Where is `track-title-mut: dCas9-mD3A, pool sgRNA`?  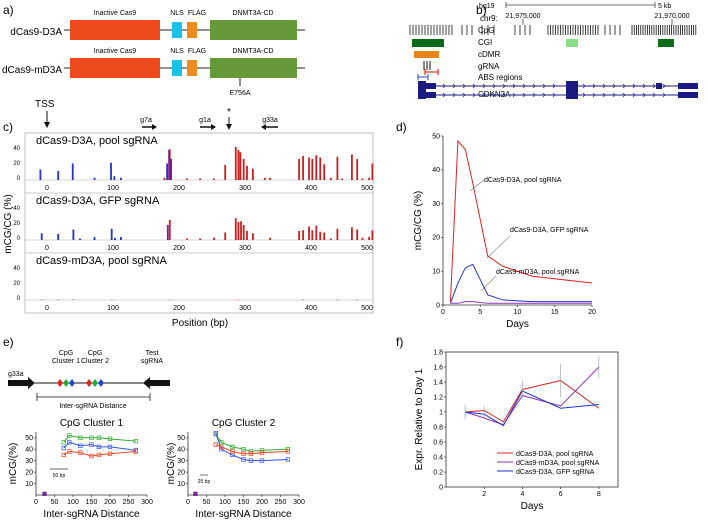
track-title-mut: dCas9-mD3A, pool sgRNA is located at coordinates (101, 261).